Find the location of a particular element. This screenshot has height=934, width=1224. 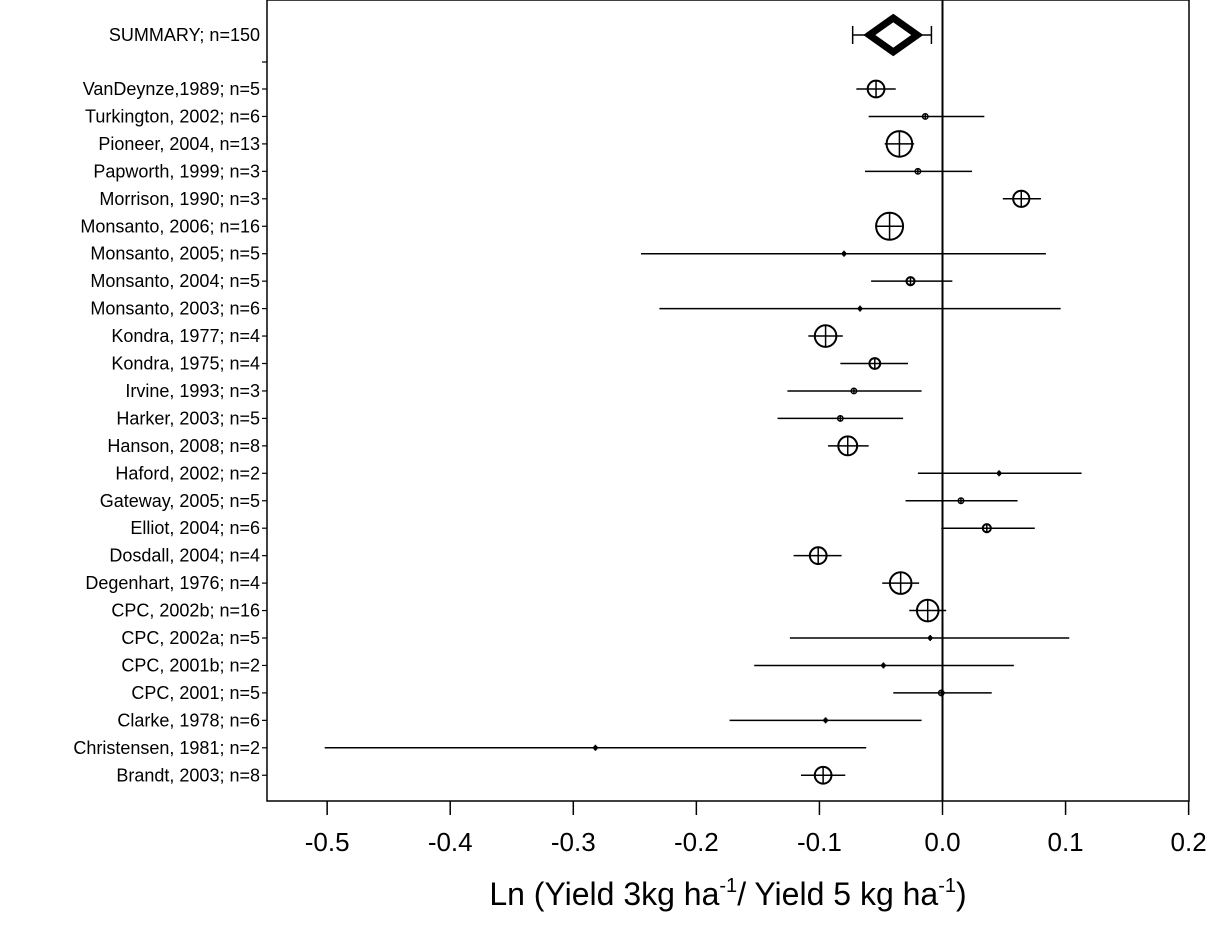

study-row: CPC, 2001; n=5 is located at coordinates (561, 693).